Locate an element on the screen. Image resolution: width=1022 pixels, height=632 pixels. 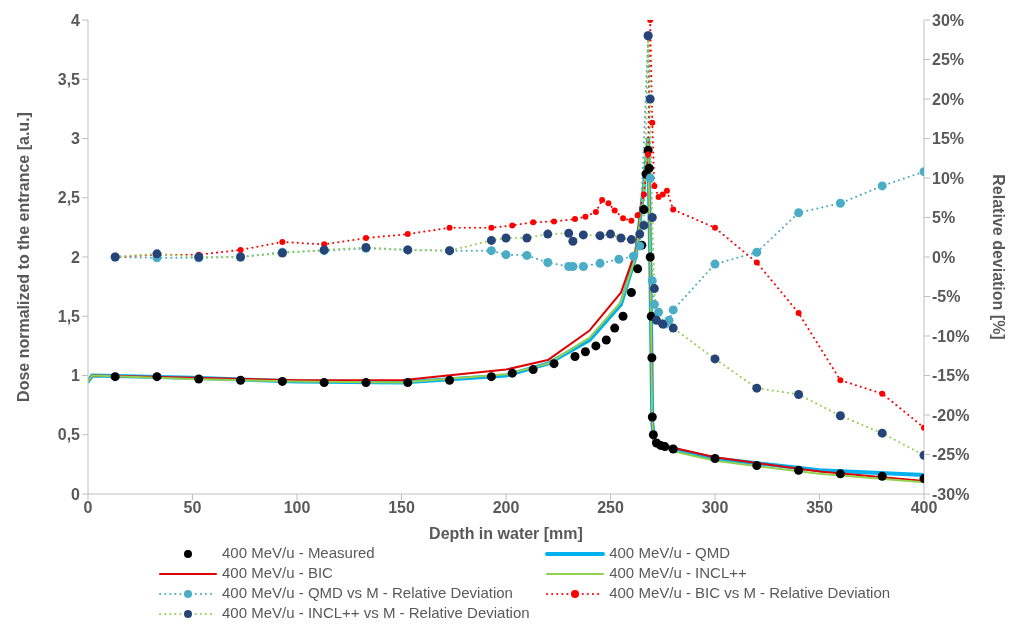
y-tick-label: 3 is located at coordinates (76, 139).